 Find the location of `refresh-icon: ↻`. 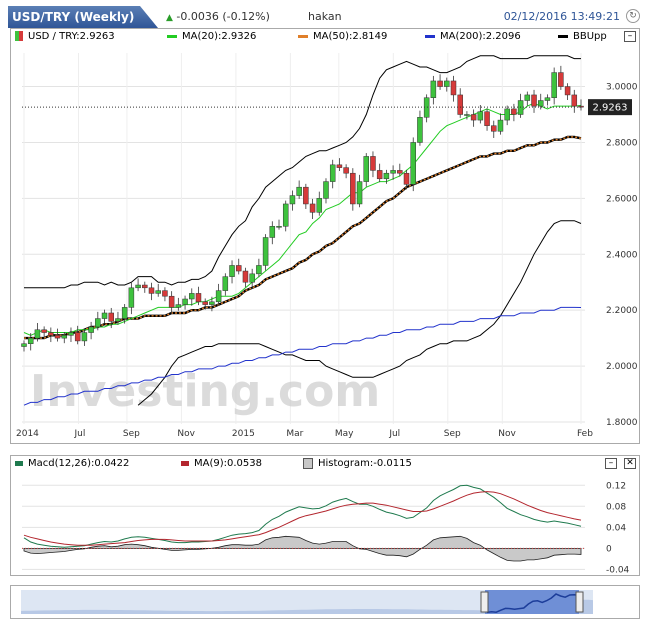

refresh-icon: ↻ is located at coordinates (633, 16).